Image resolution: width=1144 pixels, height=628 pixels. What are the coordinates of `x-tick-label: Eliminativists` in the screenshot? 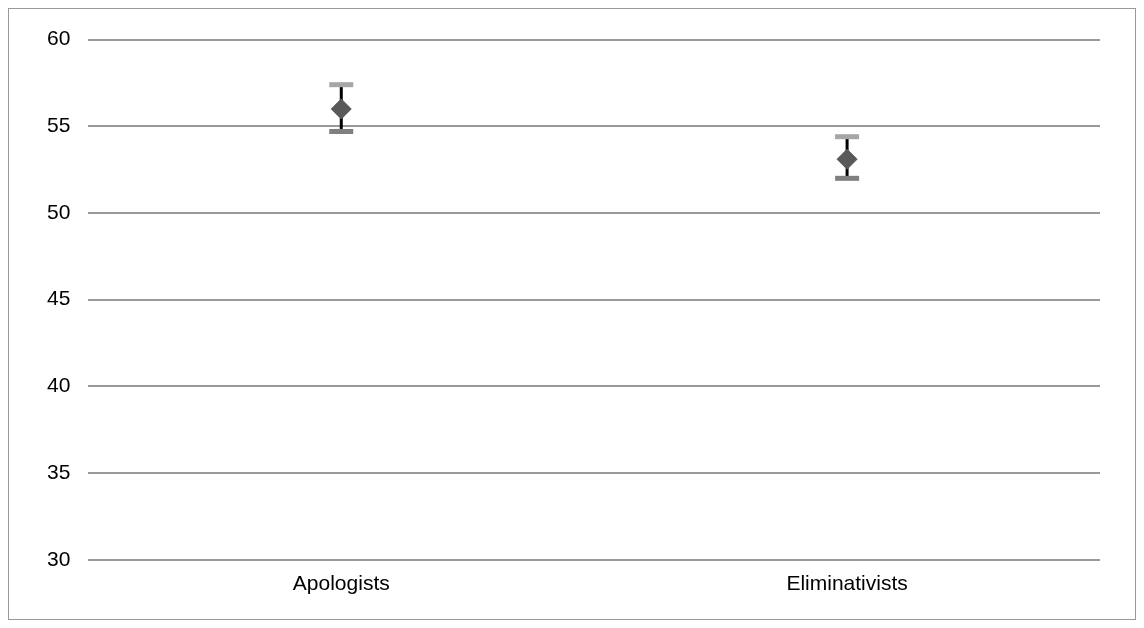 It's located at (847, 583).